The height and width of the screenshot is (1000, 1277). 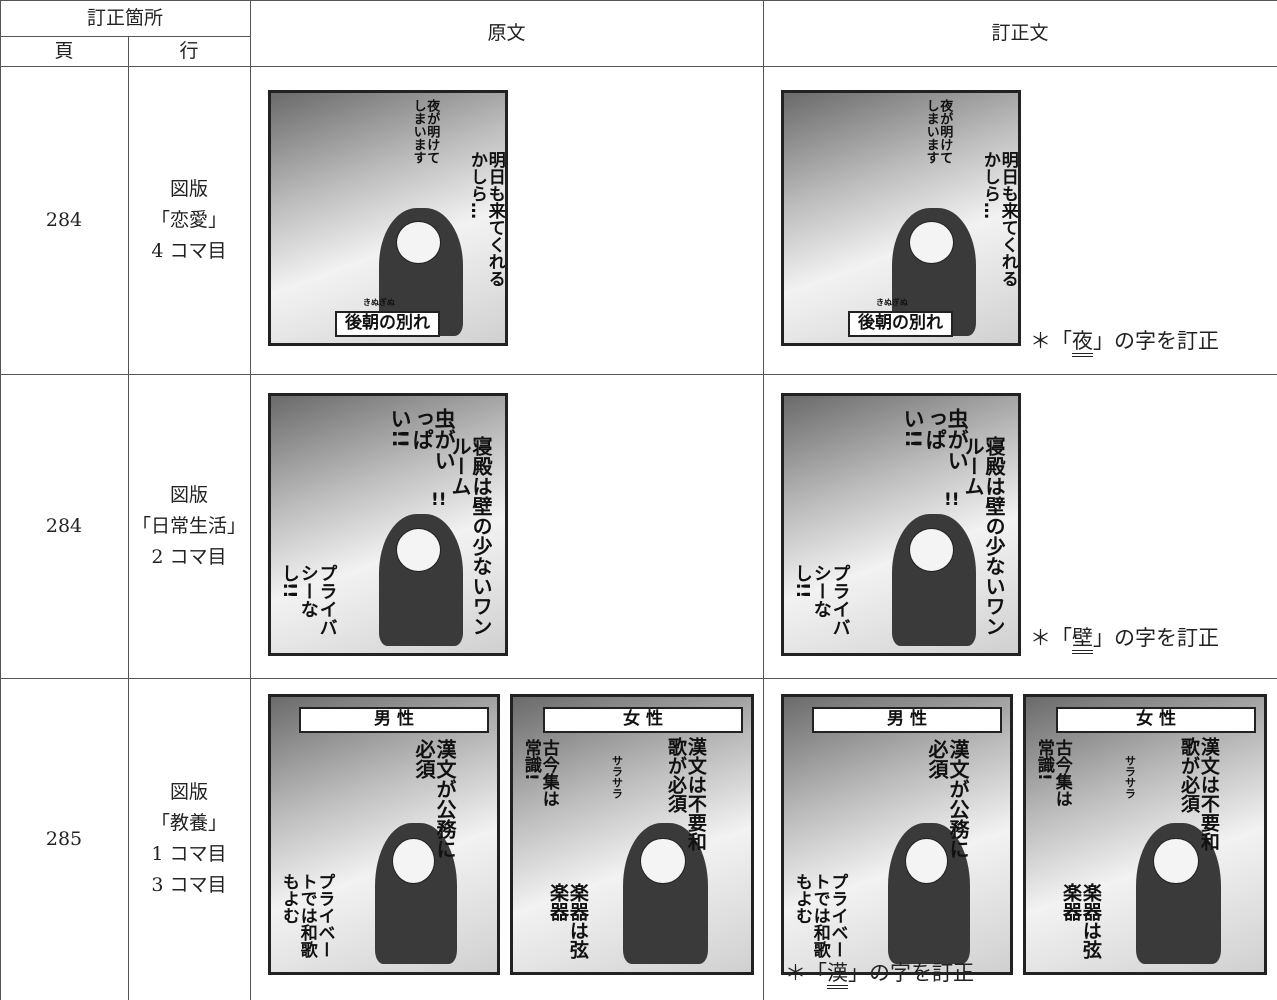 I want to click on location: 図版「日常生活」 2 コマ目, so click(x=189, y=526).